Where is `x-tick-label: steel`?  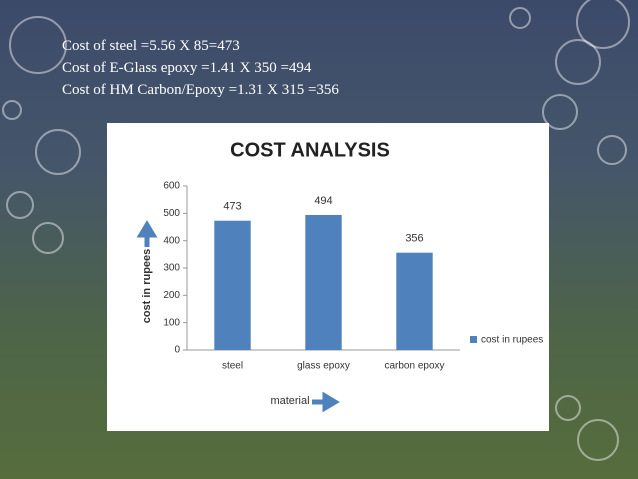
x-tick-label: steel is located at coordinates (232, 366).